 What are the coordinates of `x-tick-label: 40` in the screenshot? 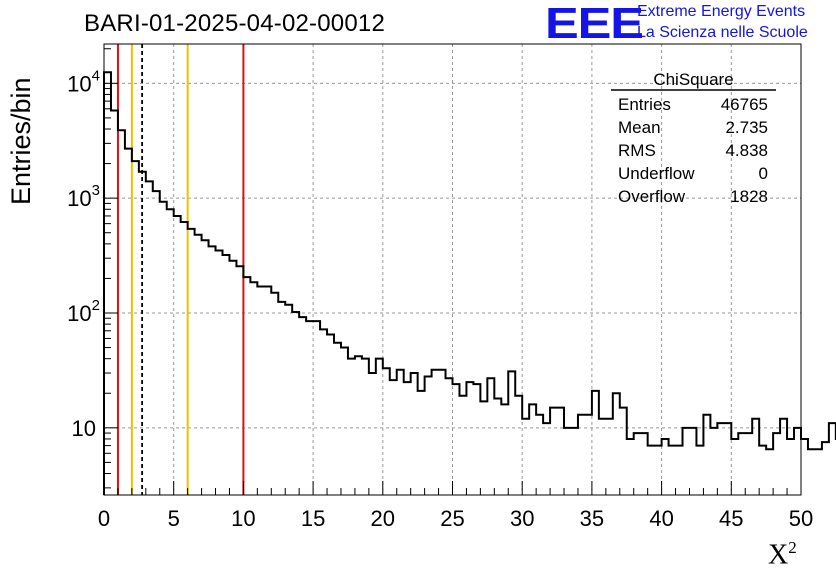 It's located at (661, 518).